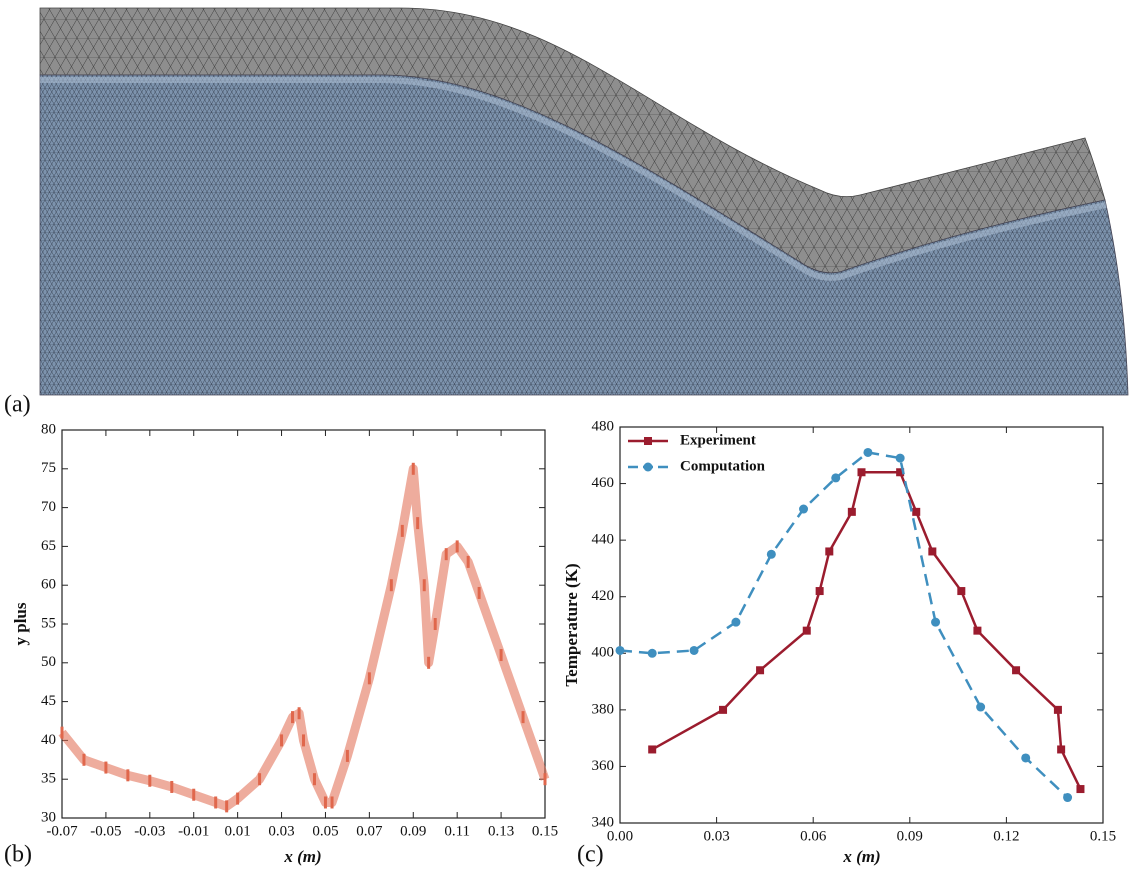  I want to click on legend-label: Experiment, so click(718, 440).